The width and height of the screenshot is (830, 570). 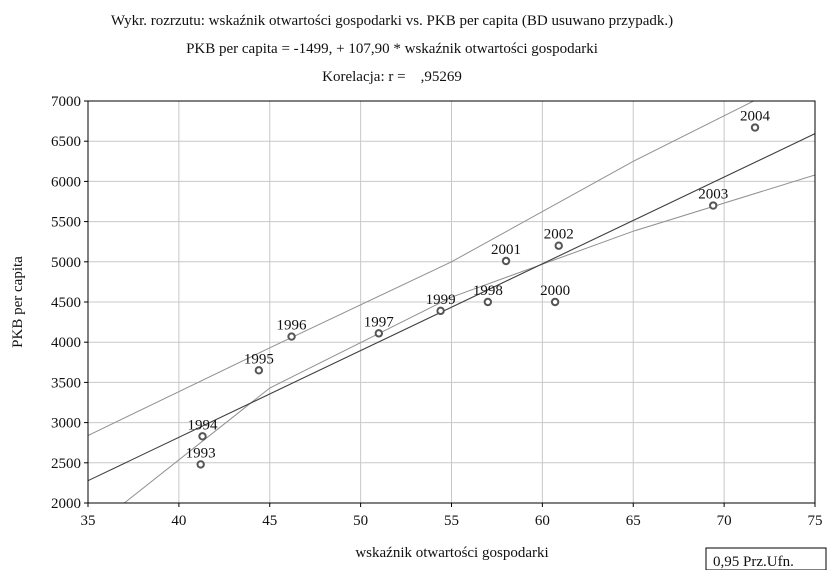 What do you see at coordinates (200, 464) in the screenshot?
I see `data-point-1993` at bounding box center [200, 464].